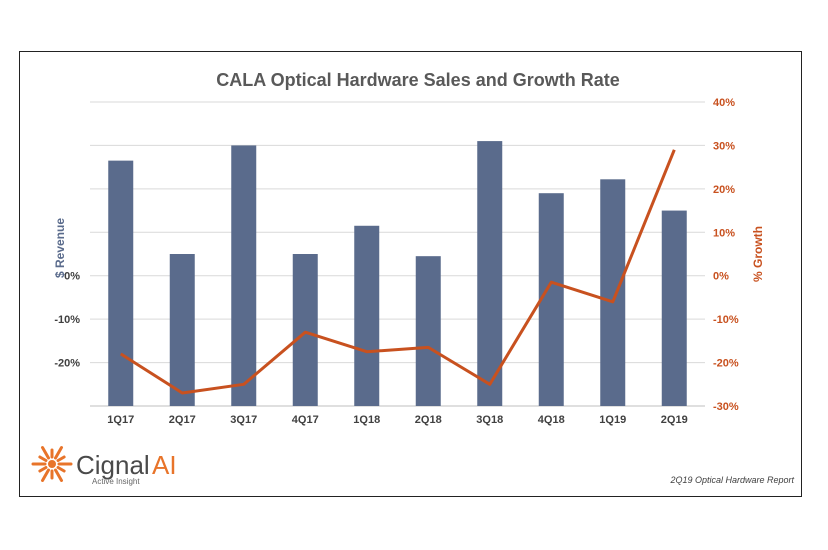 This screenshot has height=550, width=828. What do you see at coordinates (731, 480) in the screenshot?
I see `report-note: 2Q19 Optical Hardware Report` at bounding box center [731, 480].